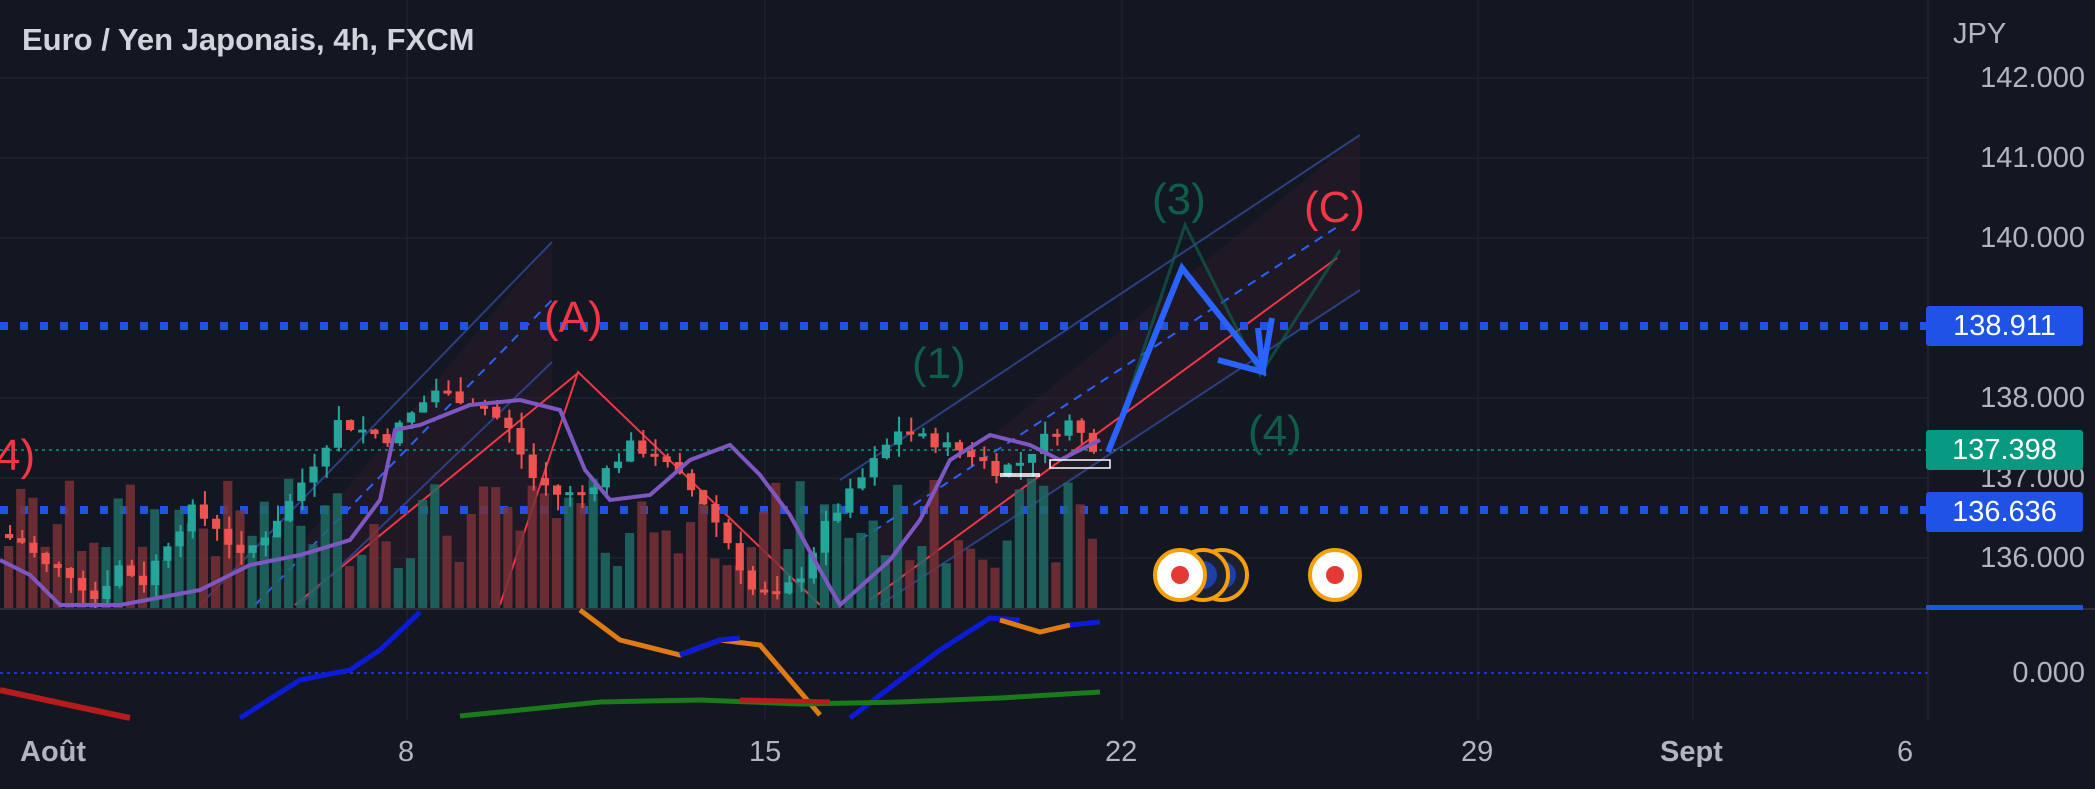 This screenshot has height=789, width=2095. What do you see at coordinates (1257, 575) in the screenshot?
I see `event-markers` at bounding box center [1257, 575].